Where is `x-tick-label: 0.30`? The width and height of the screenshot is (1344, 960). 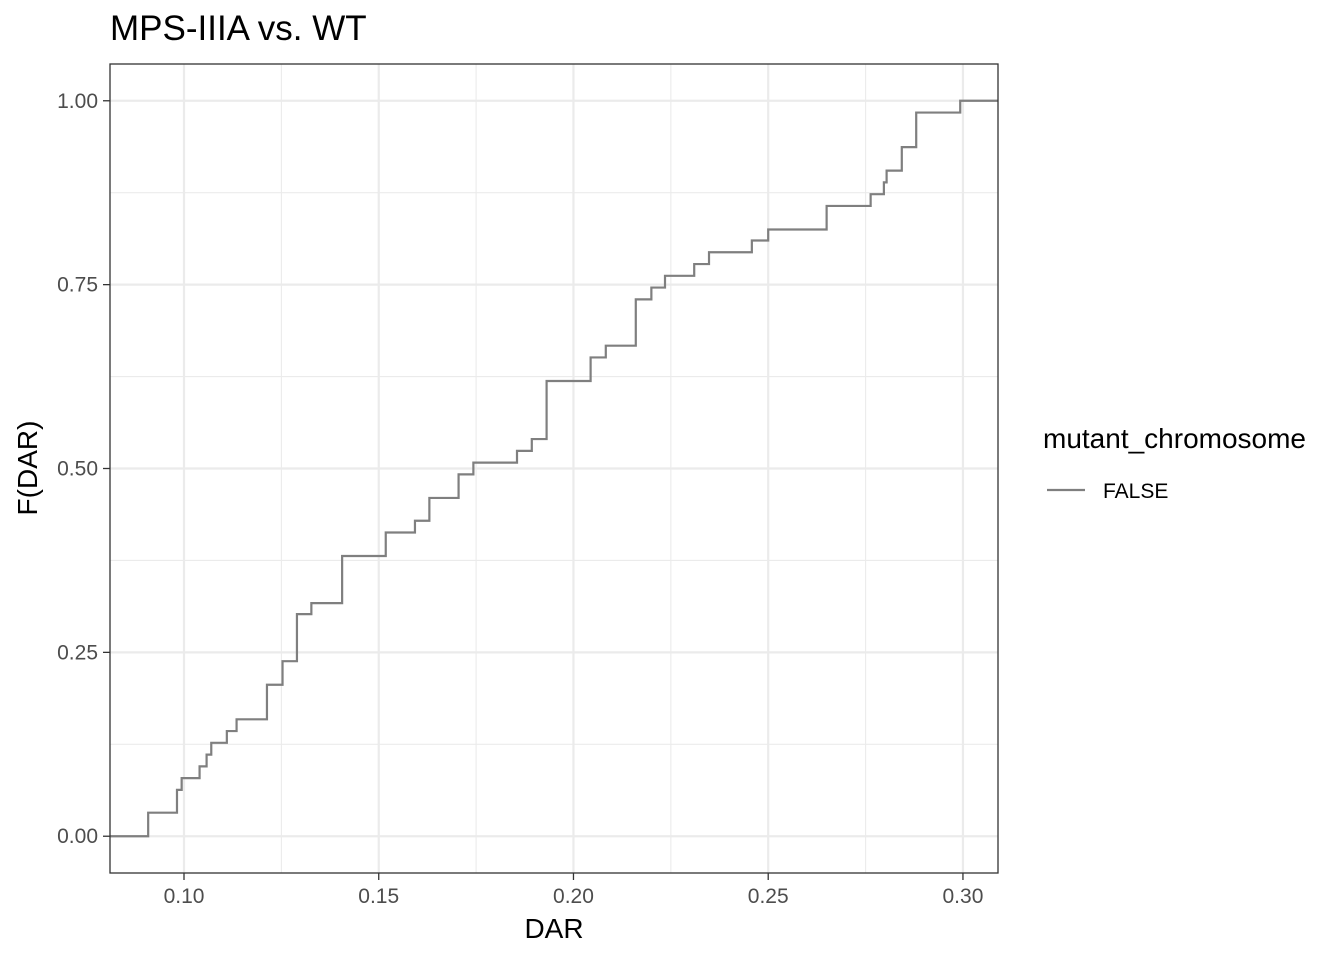 x-tick-label: 0.30 is located at coordinates (963, 896).